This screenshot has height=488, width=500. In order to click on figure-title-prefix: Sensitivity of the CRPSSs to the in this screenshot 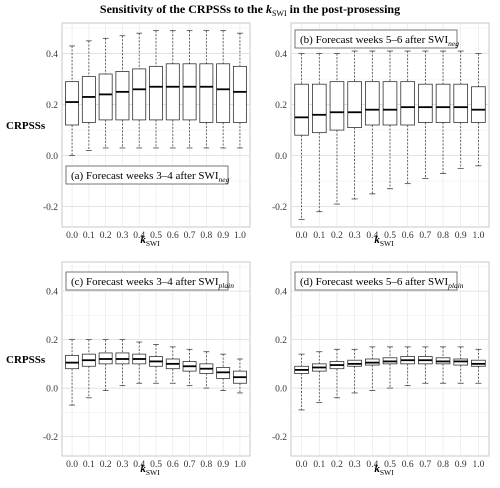, I will do `click(183, 9)`.